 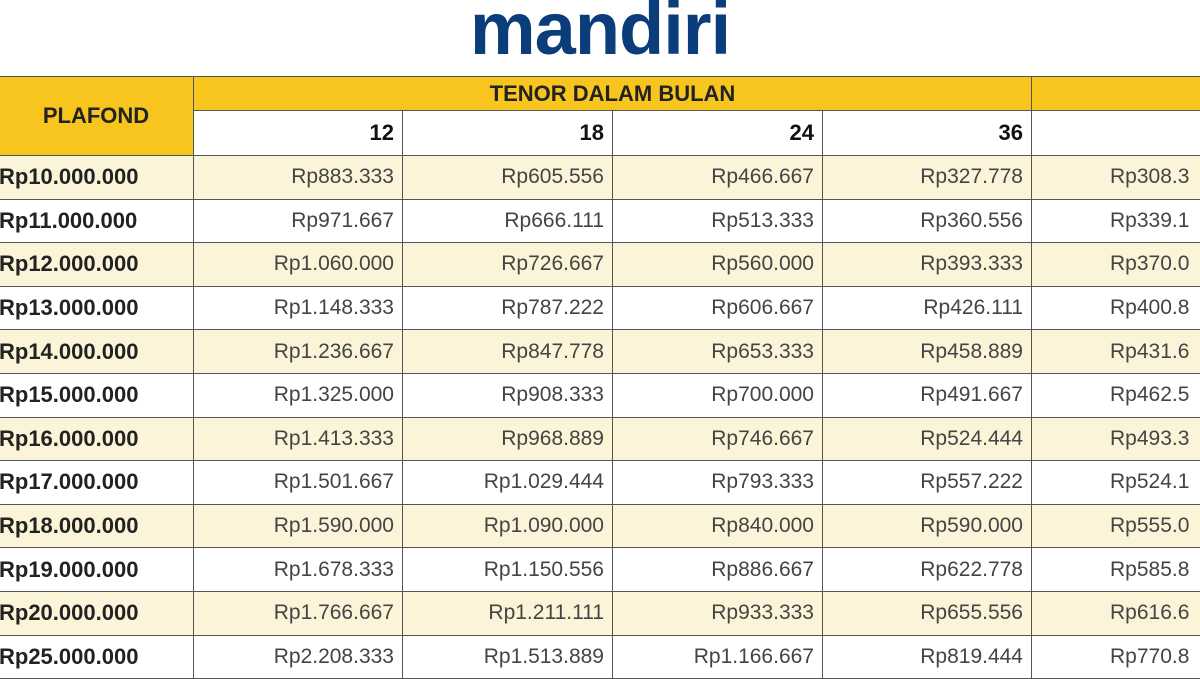 What do you see at coordinates (927, 221) in the screenshot?
I see `installment-cell: Rp360.556` at bounding box center [927, 221].